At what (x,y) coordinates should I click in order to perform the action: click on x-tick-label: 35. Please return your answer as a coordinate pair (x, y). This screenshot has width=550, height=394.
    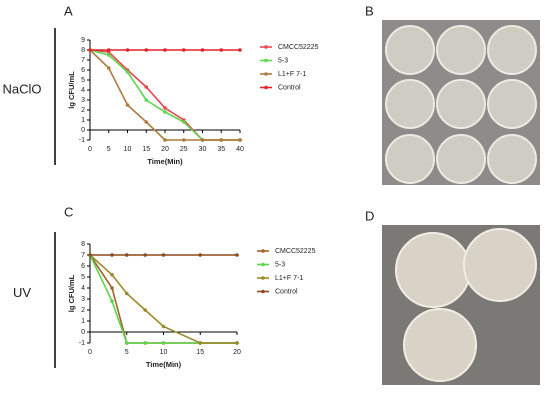
    Looking at the image, I should click on (221, 149).